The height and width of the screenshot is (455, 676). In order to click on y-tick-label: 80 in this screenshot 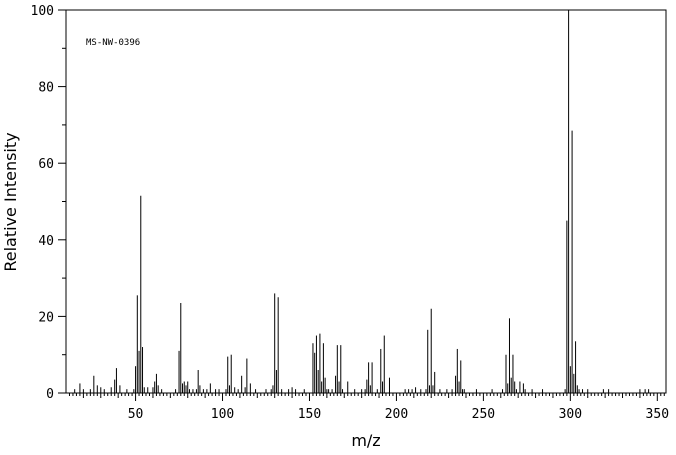, I will do `click(46, 88)`.